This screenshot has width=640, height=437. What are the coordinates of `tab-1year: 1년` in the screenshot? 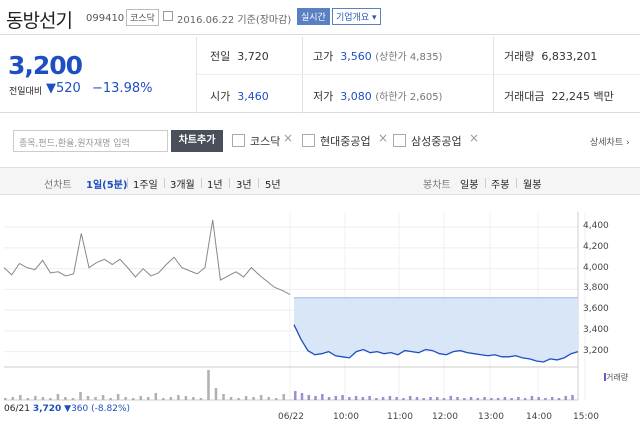 It's located at (215, 185).